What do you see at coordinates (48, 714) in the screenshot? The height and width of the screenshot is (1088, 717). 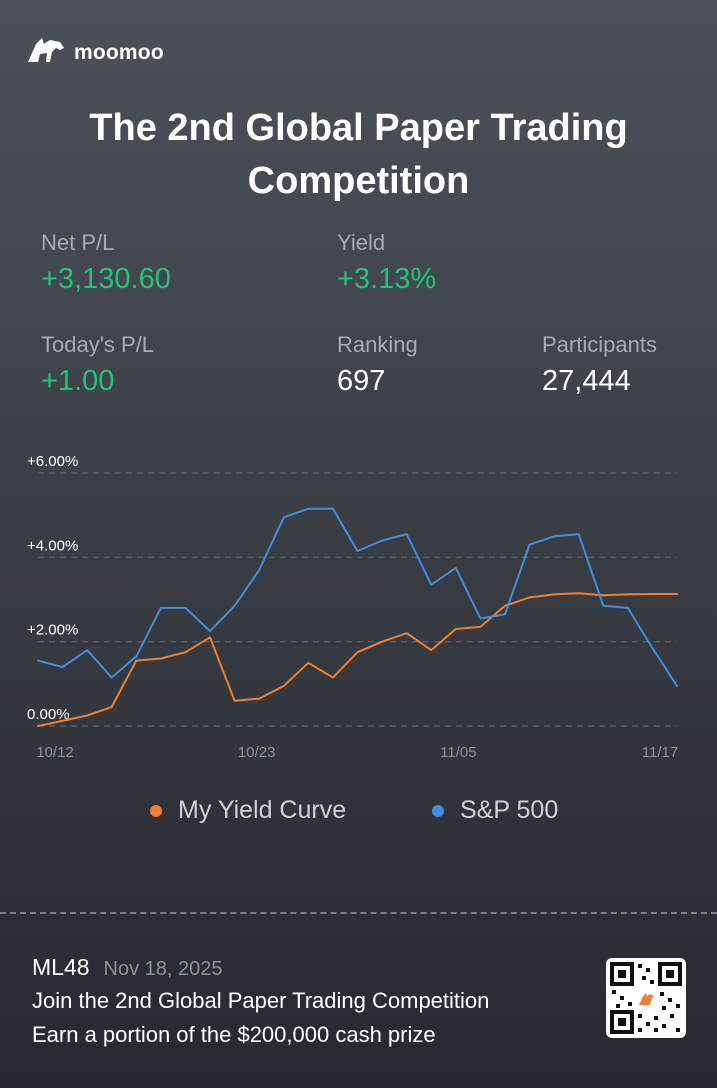 I see `y-tick-label: 0.00%` at bounding box center [48, 714].